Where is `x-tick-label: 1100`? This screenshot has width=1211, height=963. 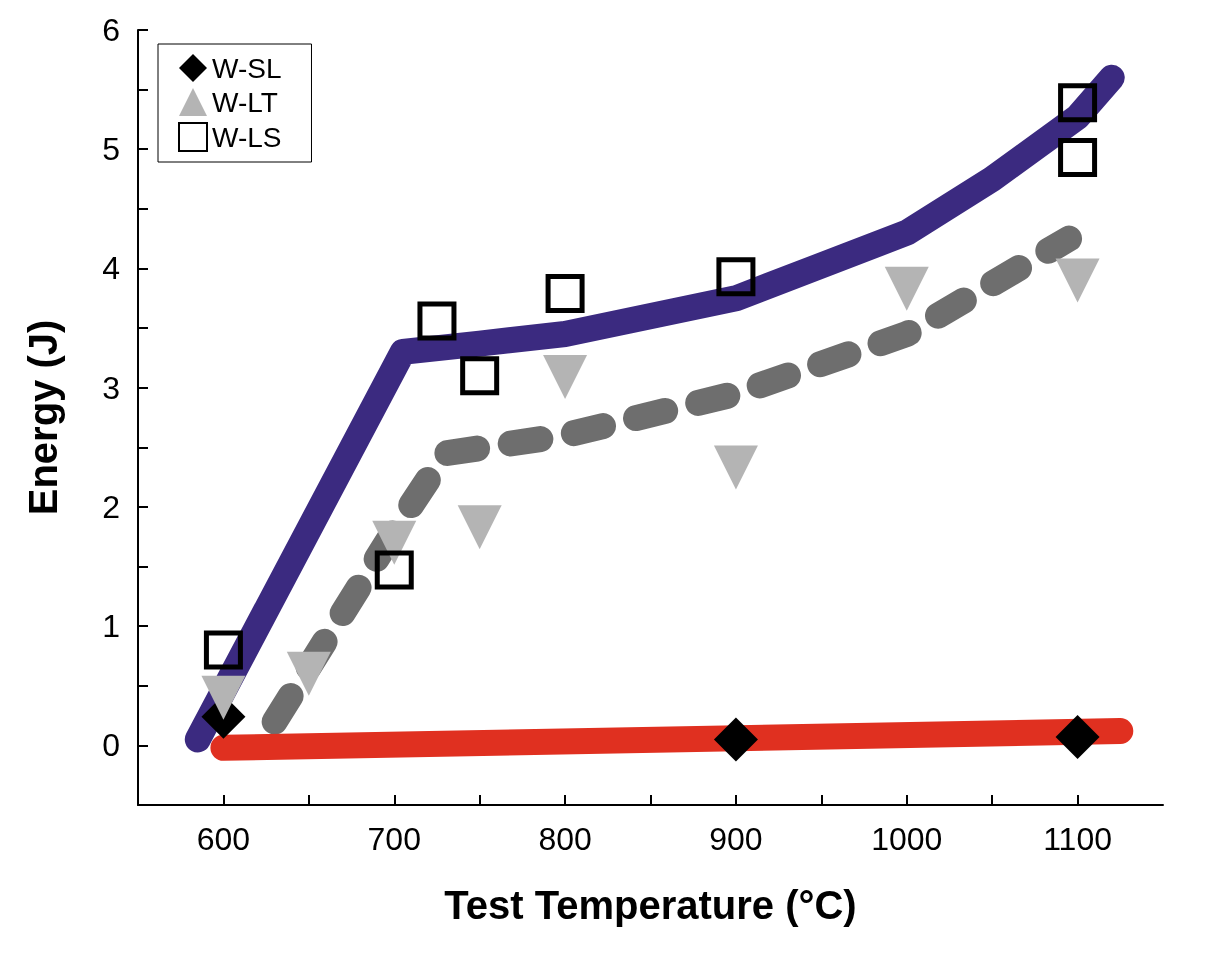
x-tick-label: 1100 is located at coordinates (1077, 839).